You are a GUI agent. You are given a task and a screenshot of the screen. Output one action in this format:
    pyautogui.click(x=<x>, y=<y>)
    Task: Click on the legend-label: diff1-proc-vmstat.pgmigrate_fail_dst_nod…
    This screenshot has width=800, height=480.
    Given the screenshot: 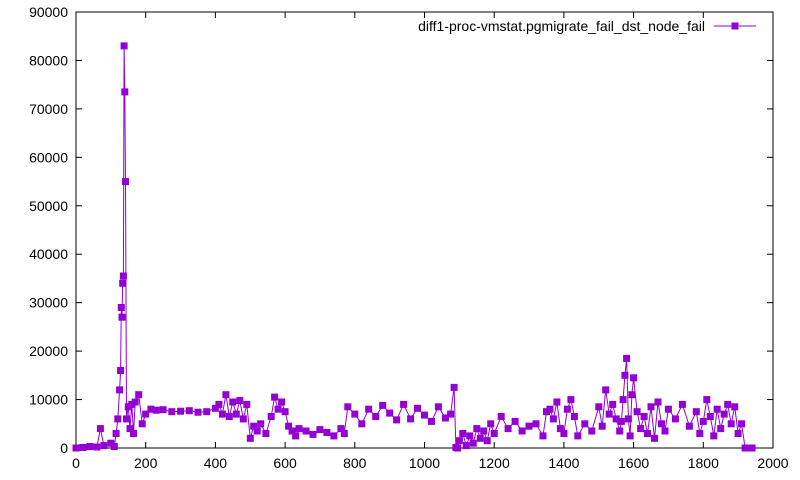 What is the action you would take?
    pyautogui.click(x=561, y=26)
    